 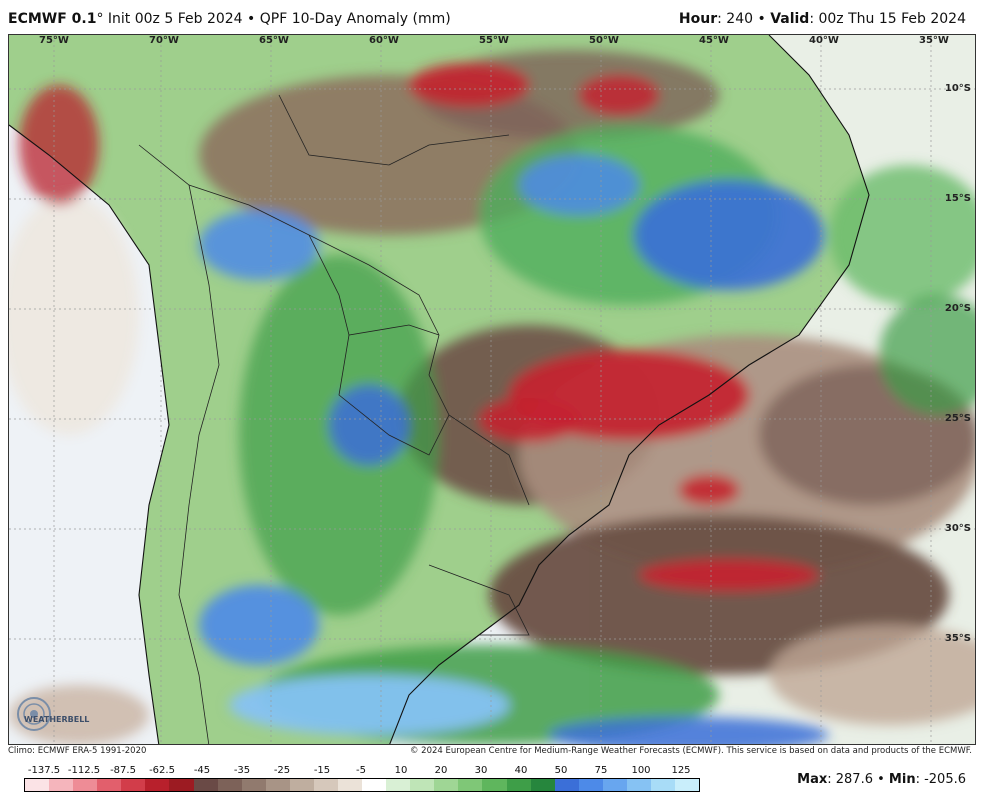 I want to click on valid-value: : 00z Thu 15 Feb 2024, so click(x=887, y=19).